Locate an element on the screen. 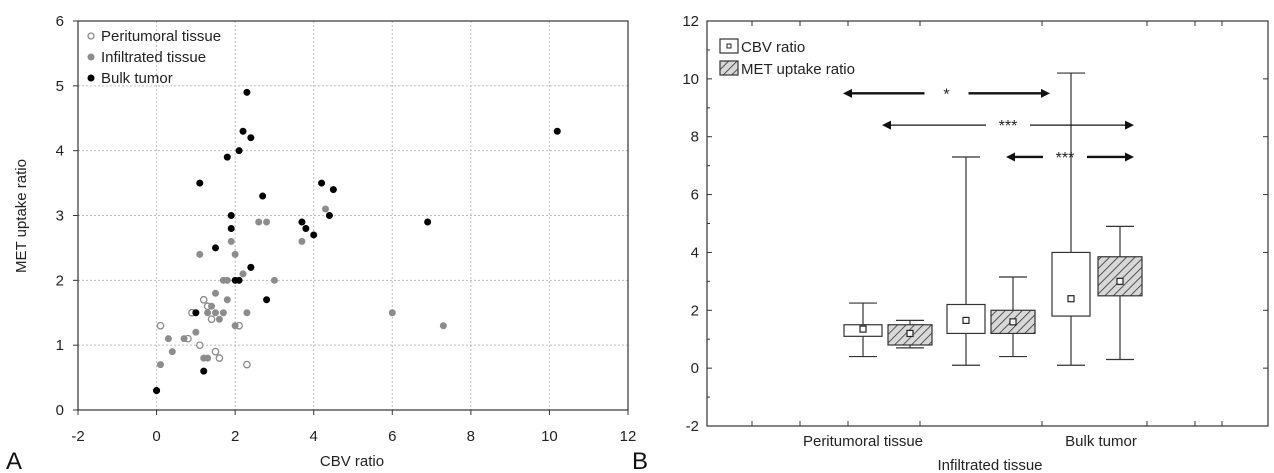  scatter-x-tick-label: 10 is located at coordinates (549, 436).